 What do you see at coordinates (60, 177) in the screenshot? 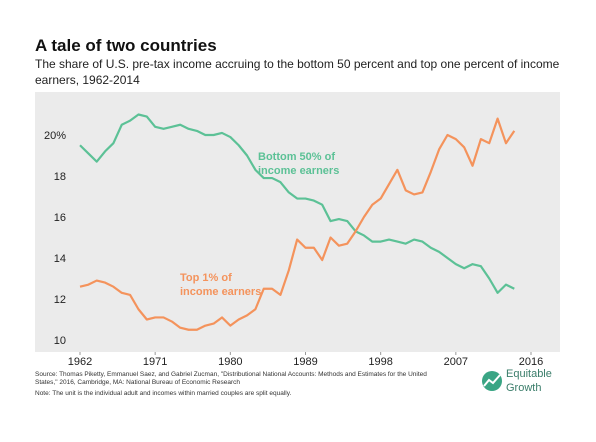
I see `y-tick-label: 18` at bounding box center [60, 177].